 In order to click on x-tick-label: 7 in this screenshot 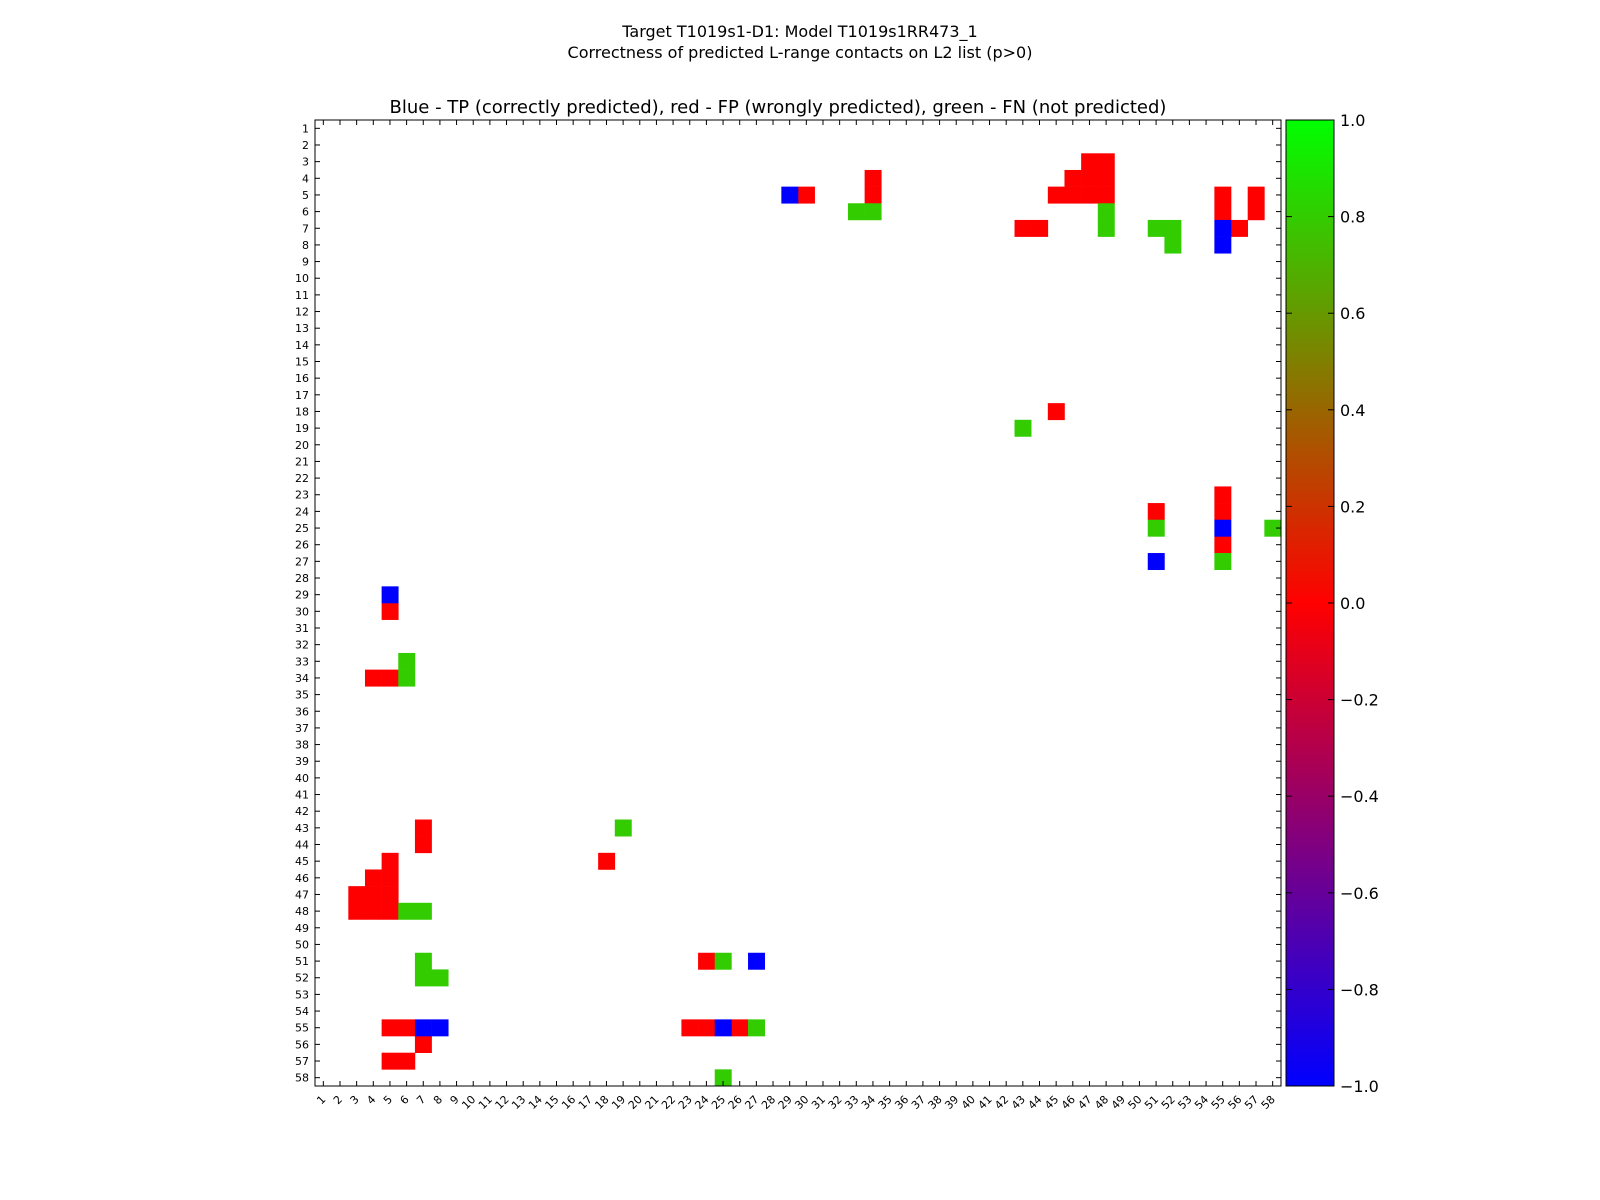, I will do `click(421, 1100)`.